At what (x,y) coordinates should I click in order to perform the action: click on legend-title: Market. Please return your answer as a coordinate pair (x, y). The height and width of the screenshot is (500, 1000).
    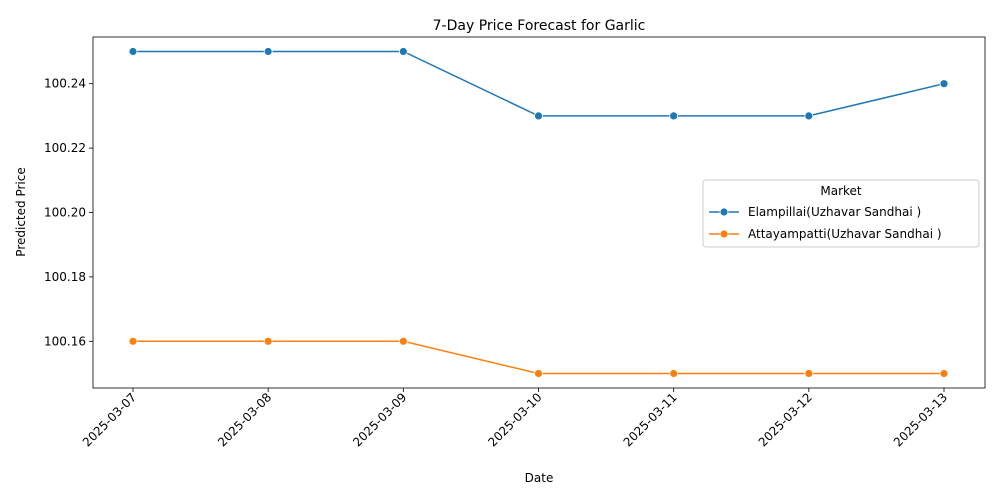
    Looking at the image, I should click on (841, 191).